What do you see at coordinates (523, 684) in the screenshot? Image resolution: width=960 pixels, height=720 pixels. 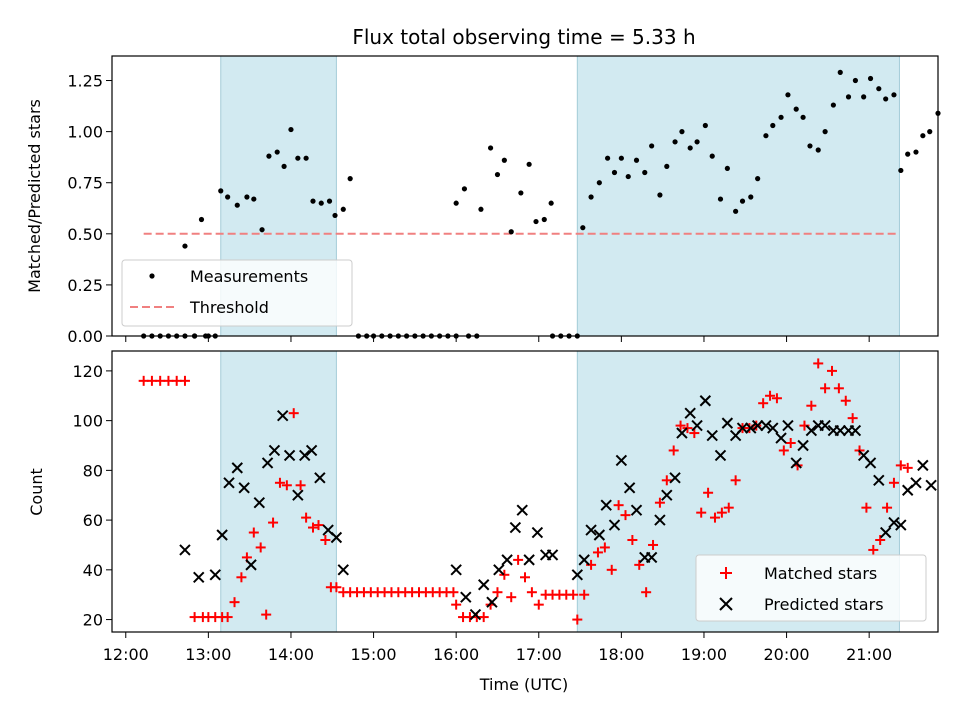 I see `bottom-xlabel: Time (UTC)` at bounding box center [523, 684].